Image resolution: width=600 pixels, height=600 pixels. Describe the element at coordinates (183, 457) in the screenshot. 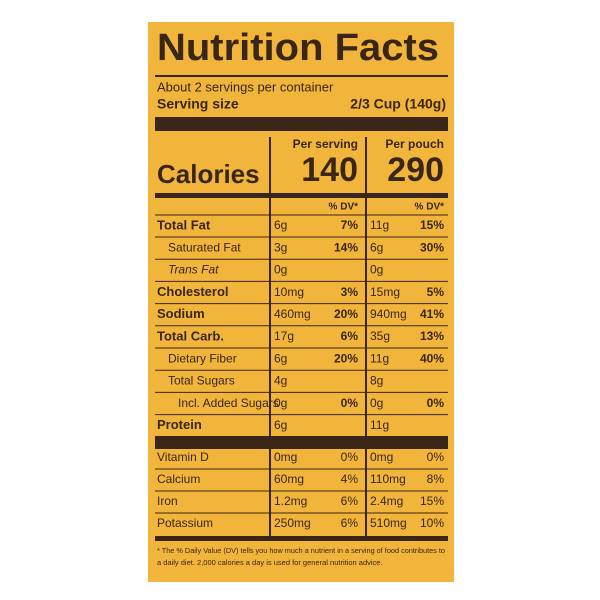

I see `nutrient-name: Vitamin D` at that location.